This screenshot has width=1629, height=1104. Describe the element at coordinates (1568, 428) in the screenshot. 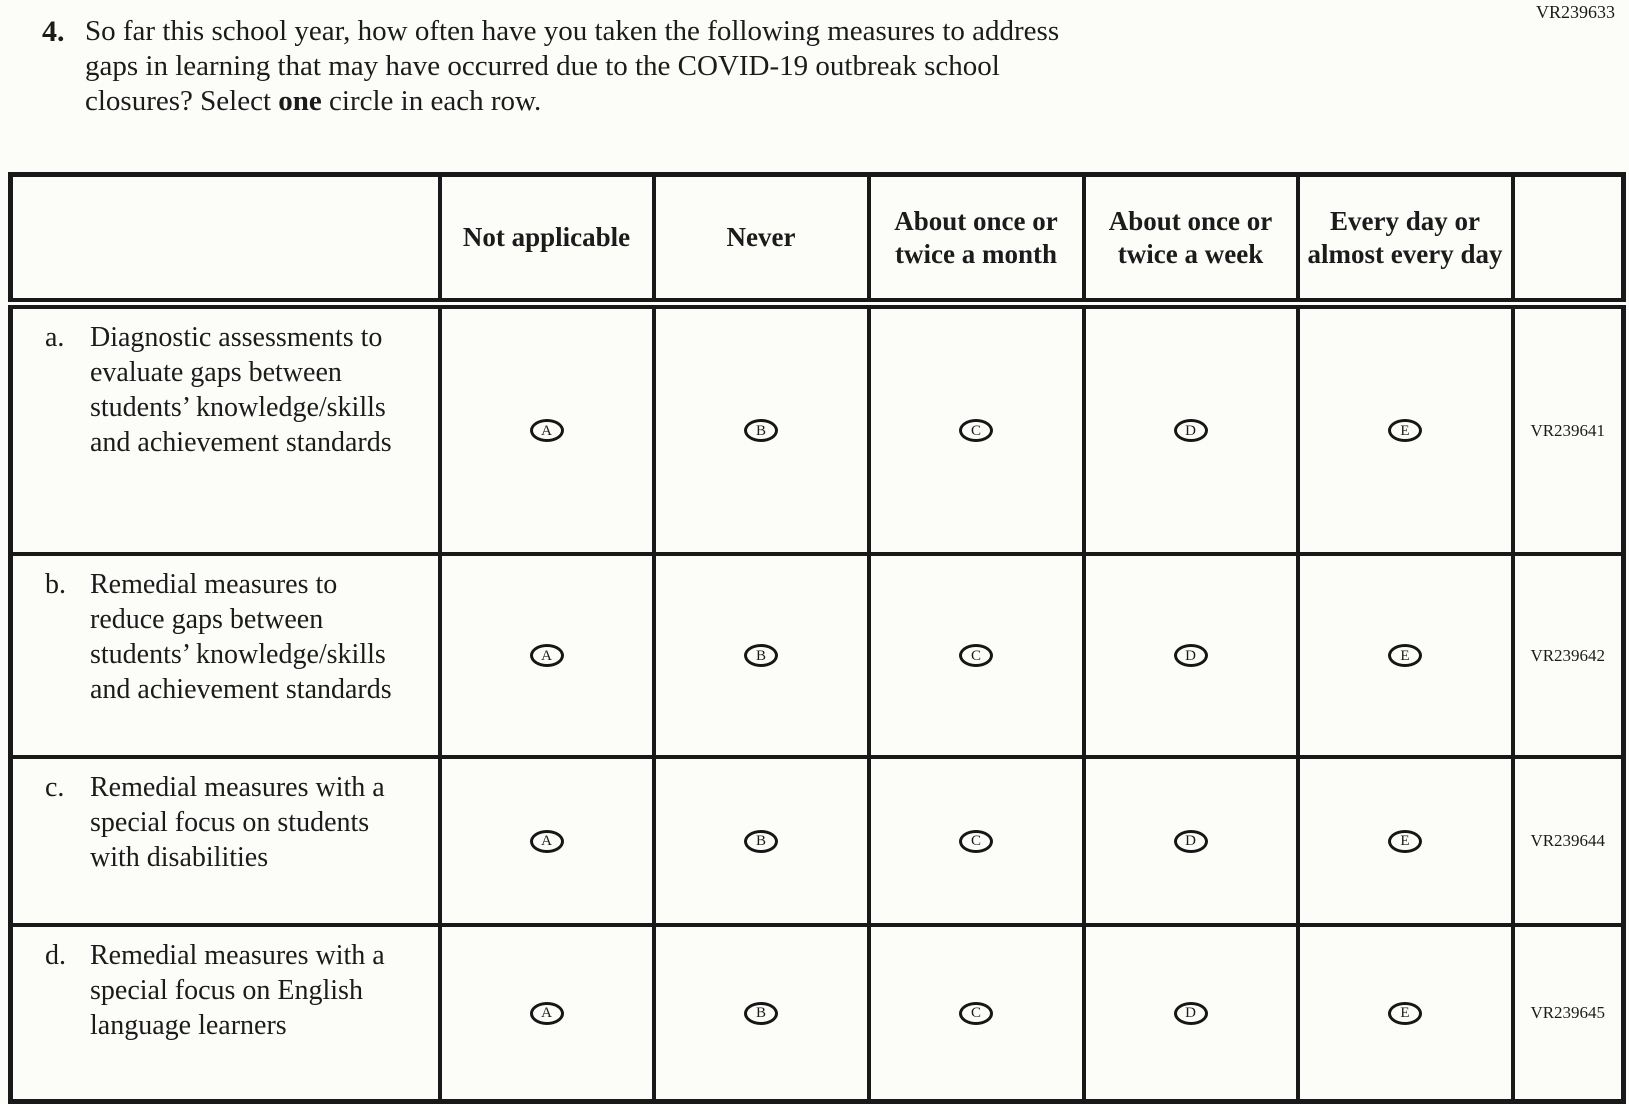

I see `row-code-cell: VR239641` at that location.